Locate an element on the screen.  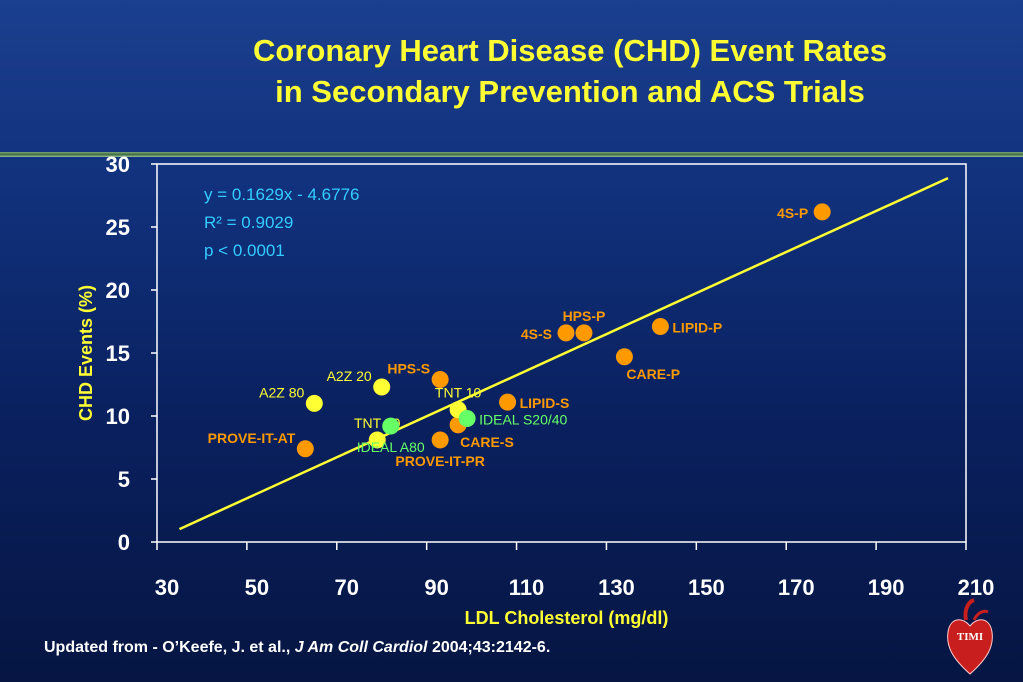
title-divider is located at coordinates (511, 154).